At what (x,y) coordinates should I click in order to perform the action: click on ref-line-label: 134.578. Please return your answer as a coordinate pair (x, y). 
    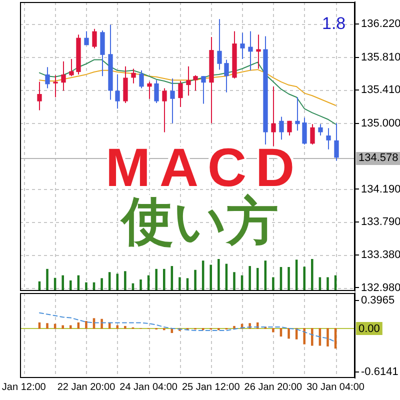
    Looking at the image, I should click on (378, 158).